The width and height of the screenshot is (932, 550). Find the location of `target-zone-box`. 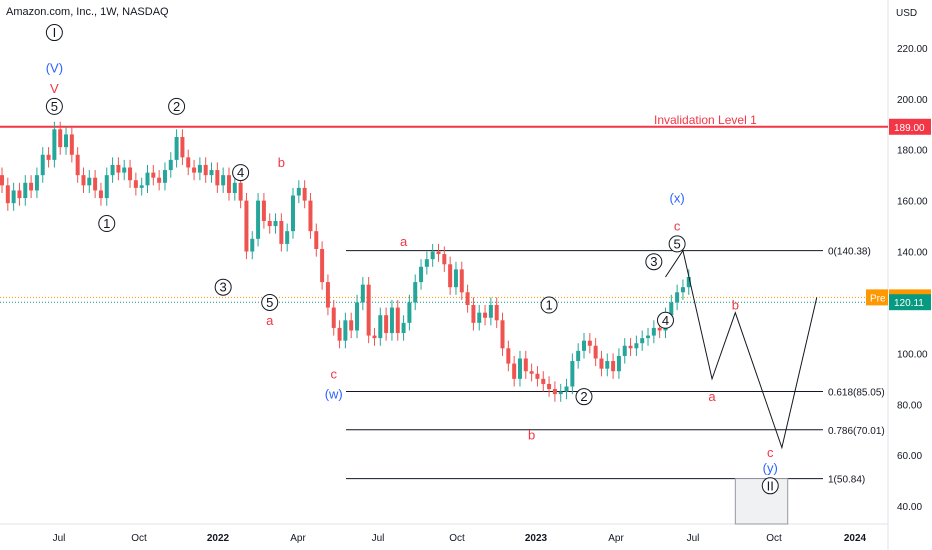

target-zone-box is located at coordinates (761, 501).